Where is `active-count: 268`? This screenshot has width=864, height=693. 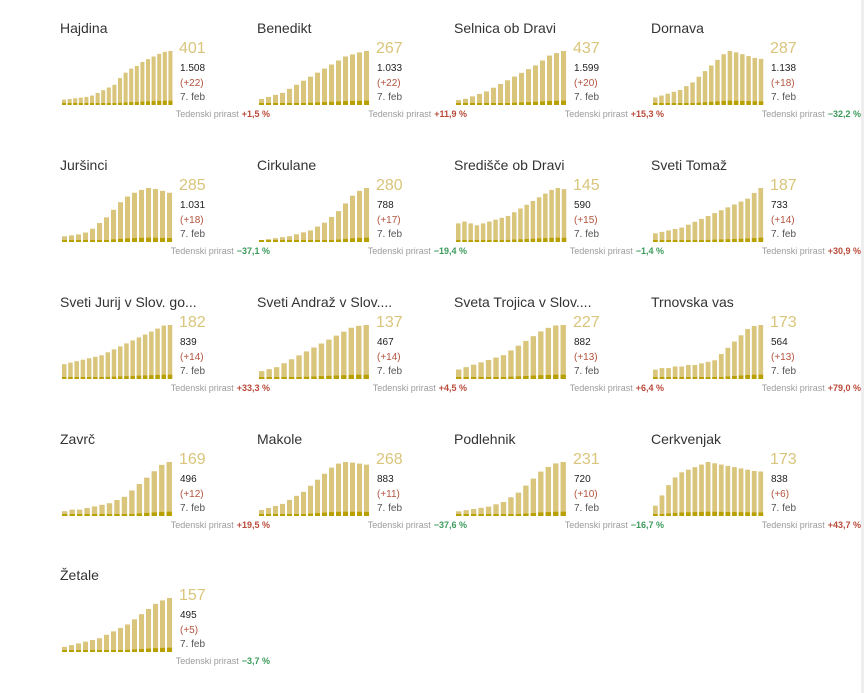 active-count: 268 is located at coordinates (389, 459).